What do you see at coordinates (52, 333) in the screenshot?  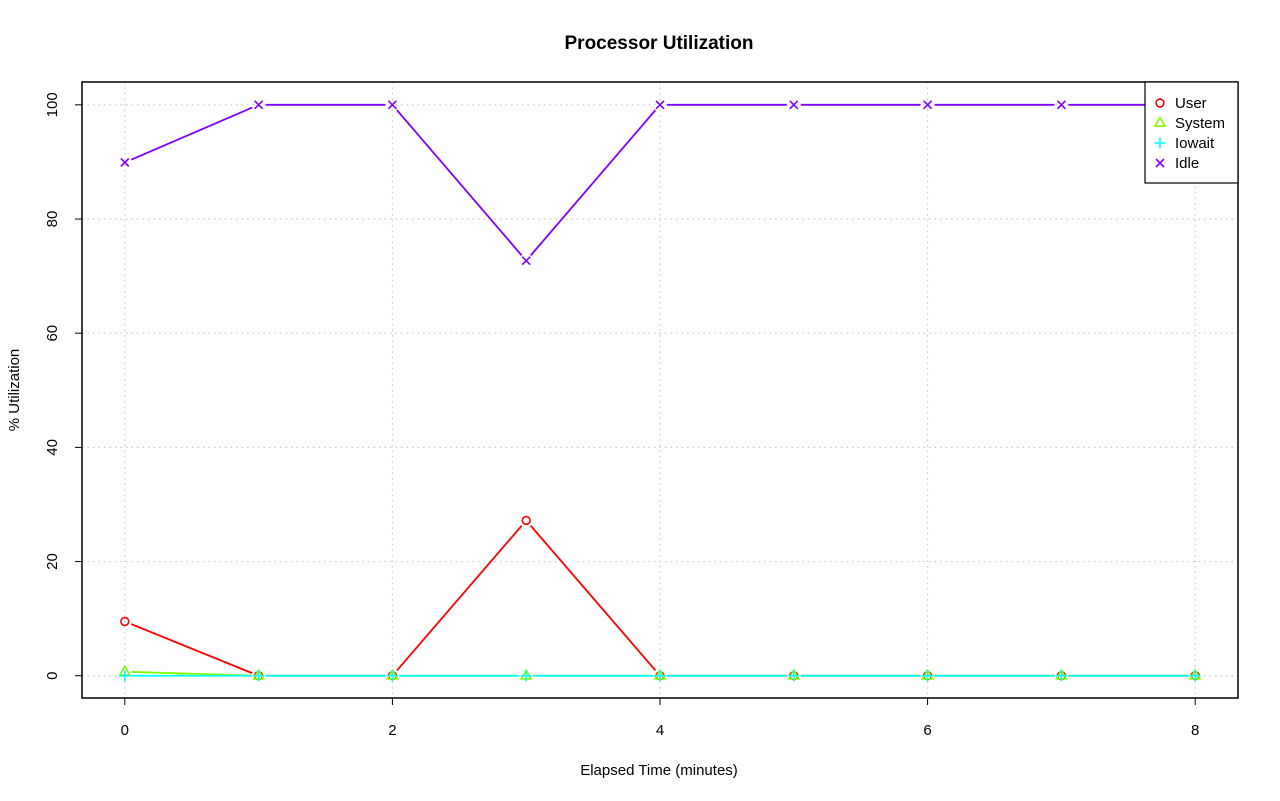 I see `y-tick-label: 60` at bounding box center [52, 333].